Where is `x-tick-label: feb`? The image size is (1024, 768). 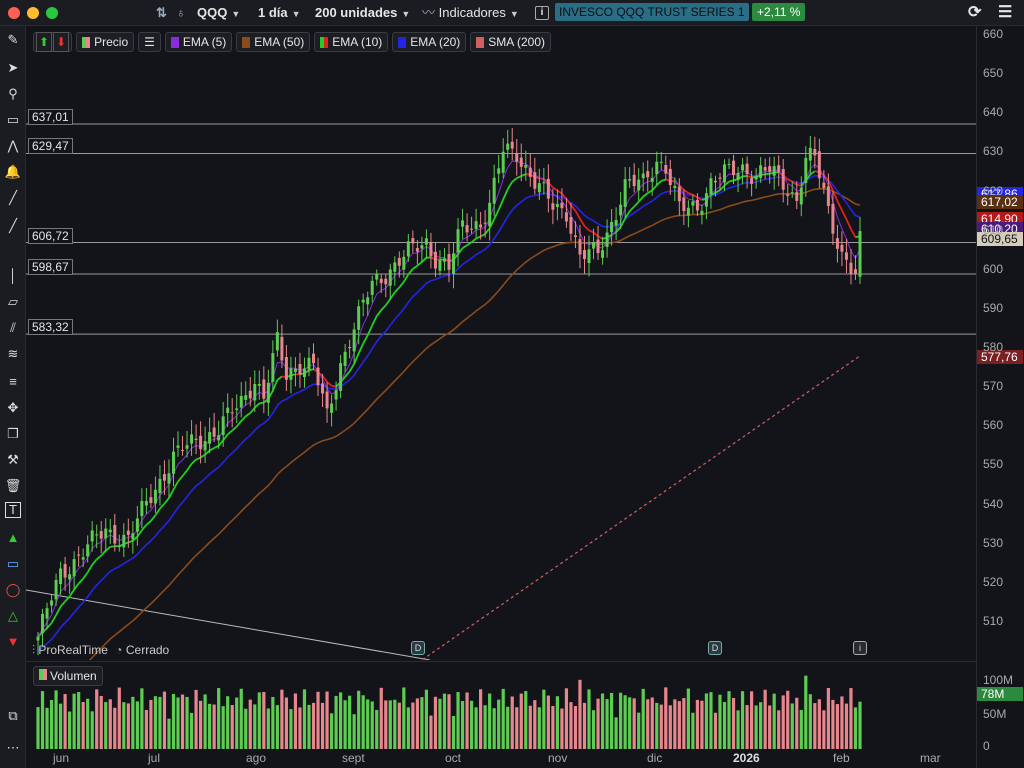
x-tick-label: feb is located at coordinates (841, 758).